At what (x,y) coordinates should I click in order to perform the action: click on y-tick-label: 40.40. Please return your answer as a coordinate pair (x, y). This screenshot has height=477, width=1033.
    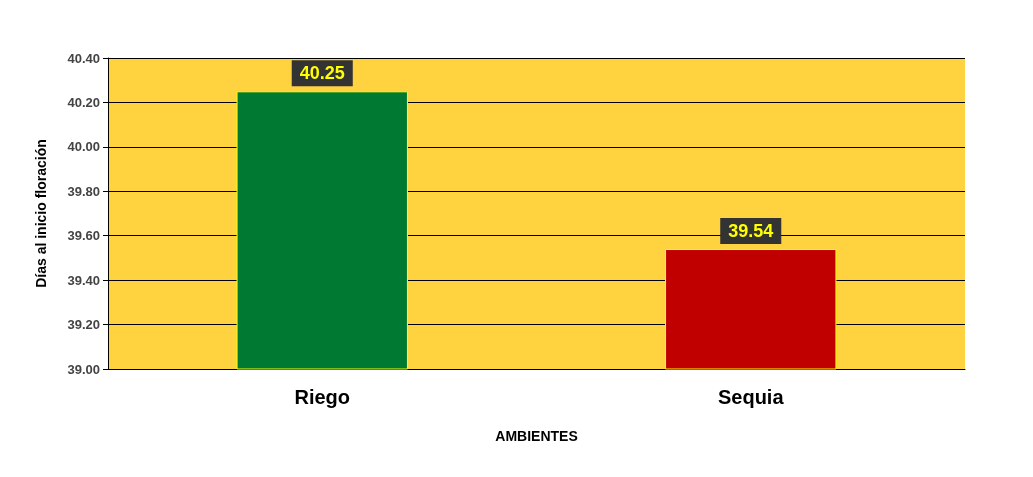
    Looking at the image, I should click on (83, 58).